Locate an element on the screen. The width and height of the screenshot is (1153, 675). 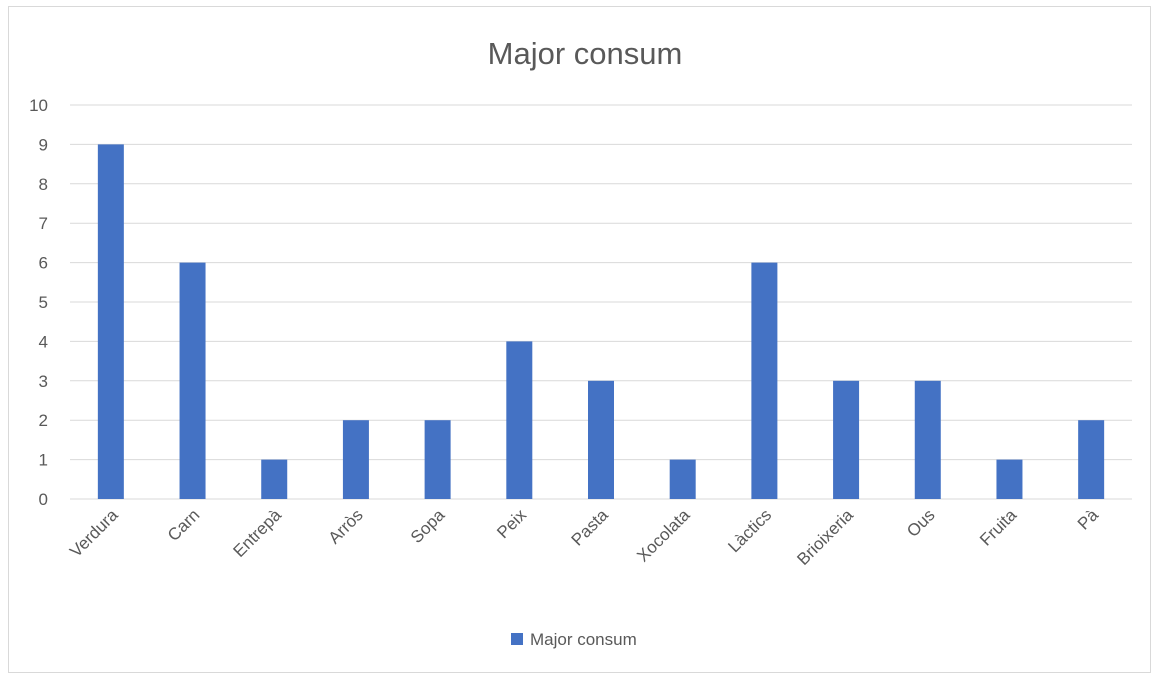
x-tick-label: Verdura is located at coordinates (94, 533).